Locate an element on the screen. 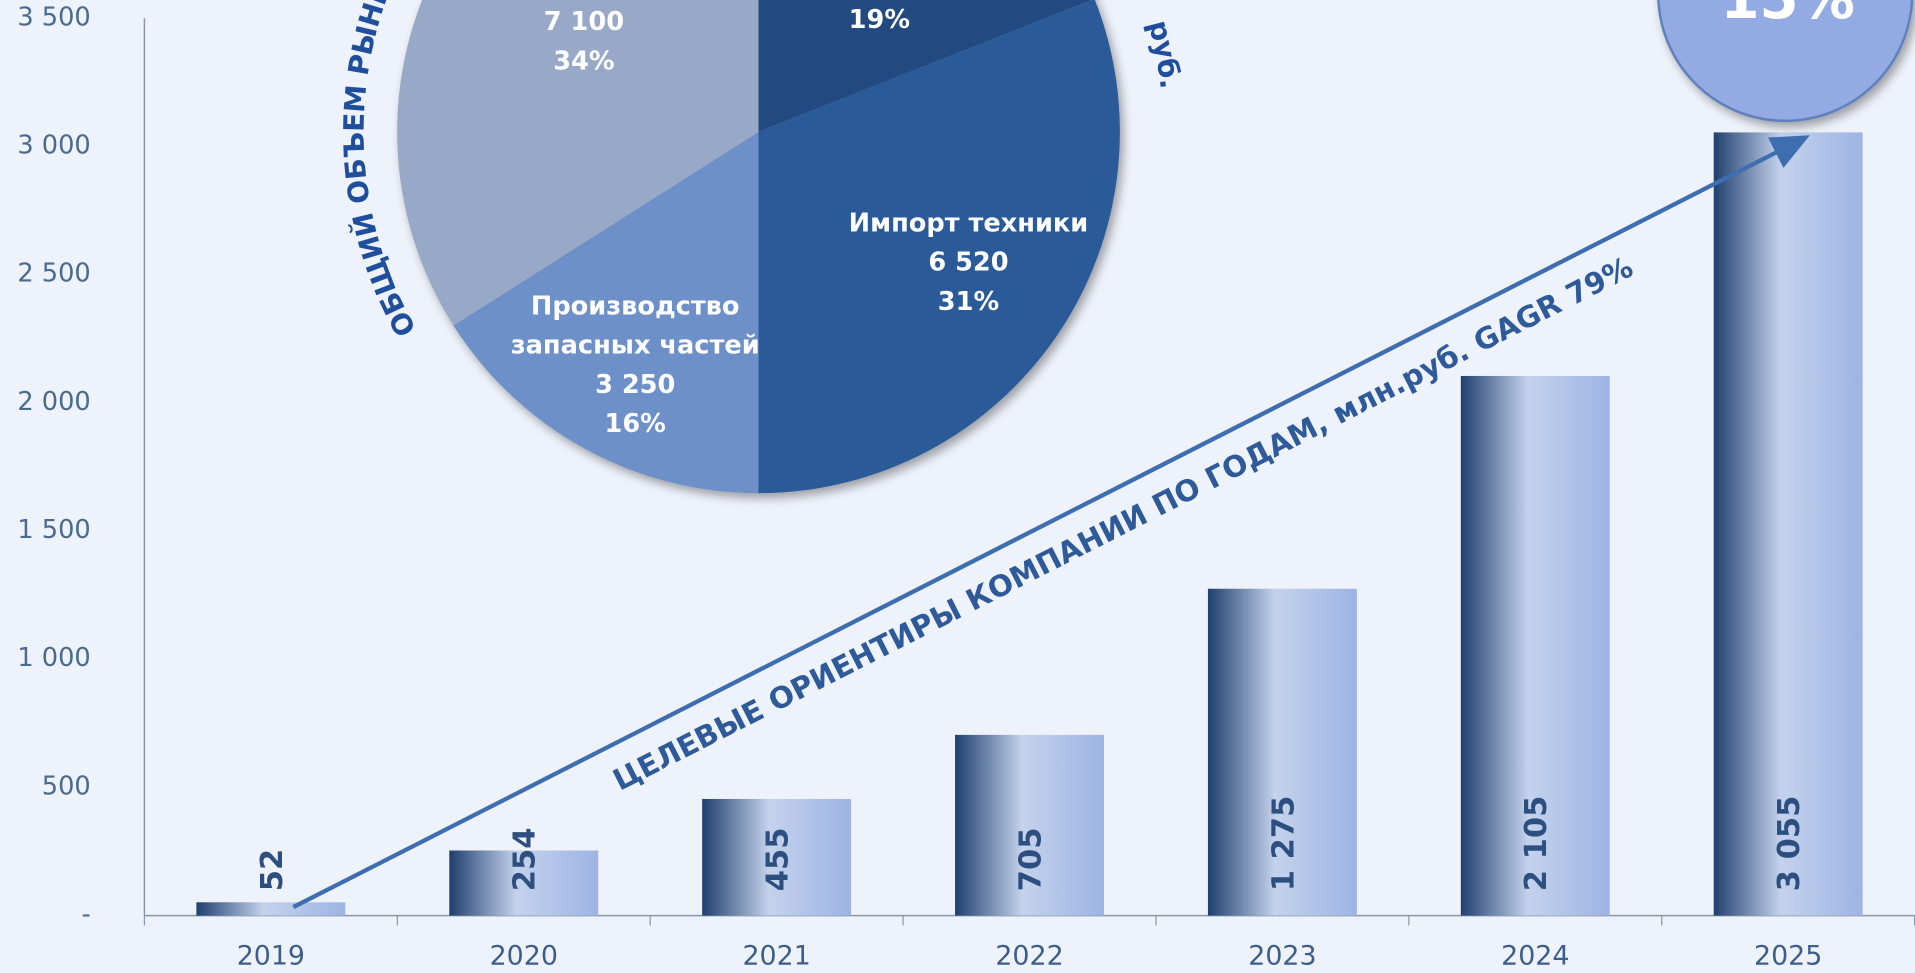  pie-label: 19% is located at coordinates (879, 20).